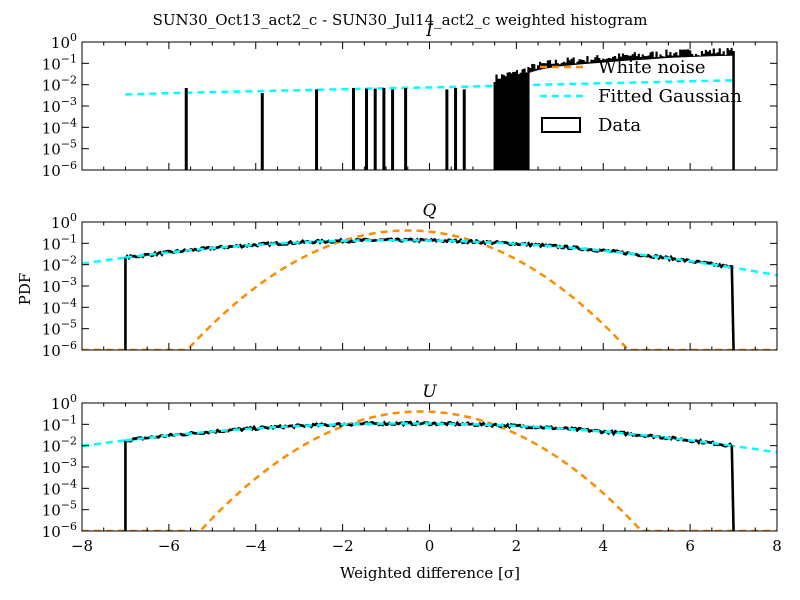 Image resolution: width=800 pixels, height=600 pixels. What do you see at coordinates (430, 546) in the screenshot?
I see `x-tick-label: 0` at bounding box center [430, 546].